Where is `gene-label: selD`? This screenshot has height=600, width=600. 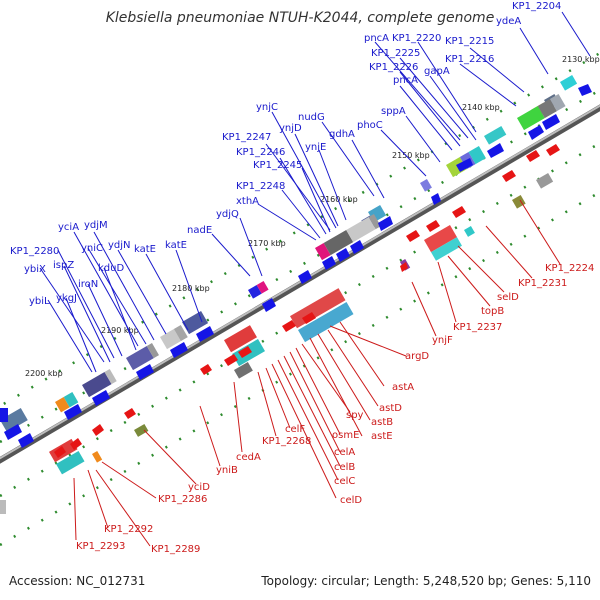
gene-label: selD is located at coordinates (508, 297).